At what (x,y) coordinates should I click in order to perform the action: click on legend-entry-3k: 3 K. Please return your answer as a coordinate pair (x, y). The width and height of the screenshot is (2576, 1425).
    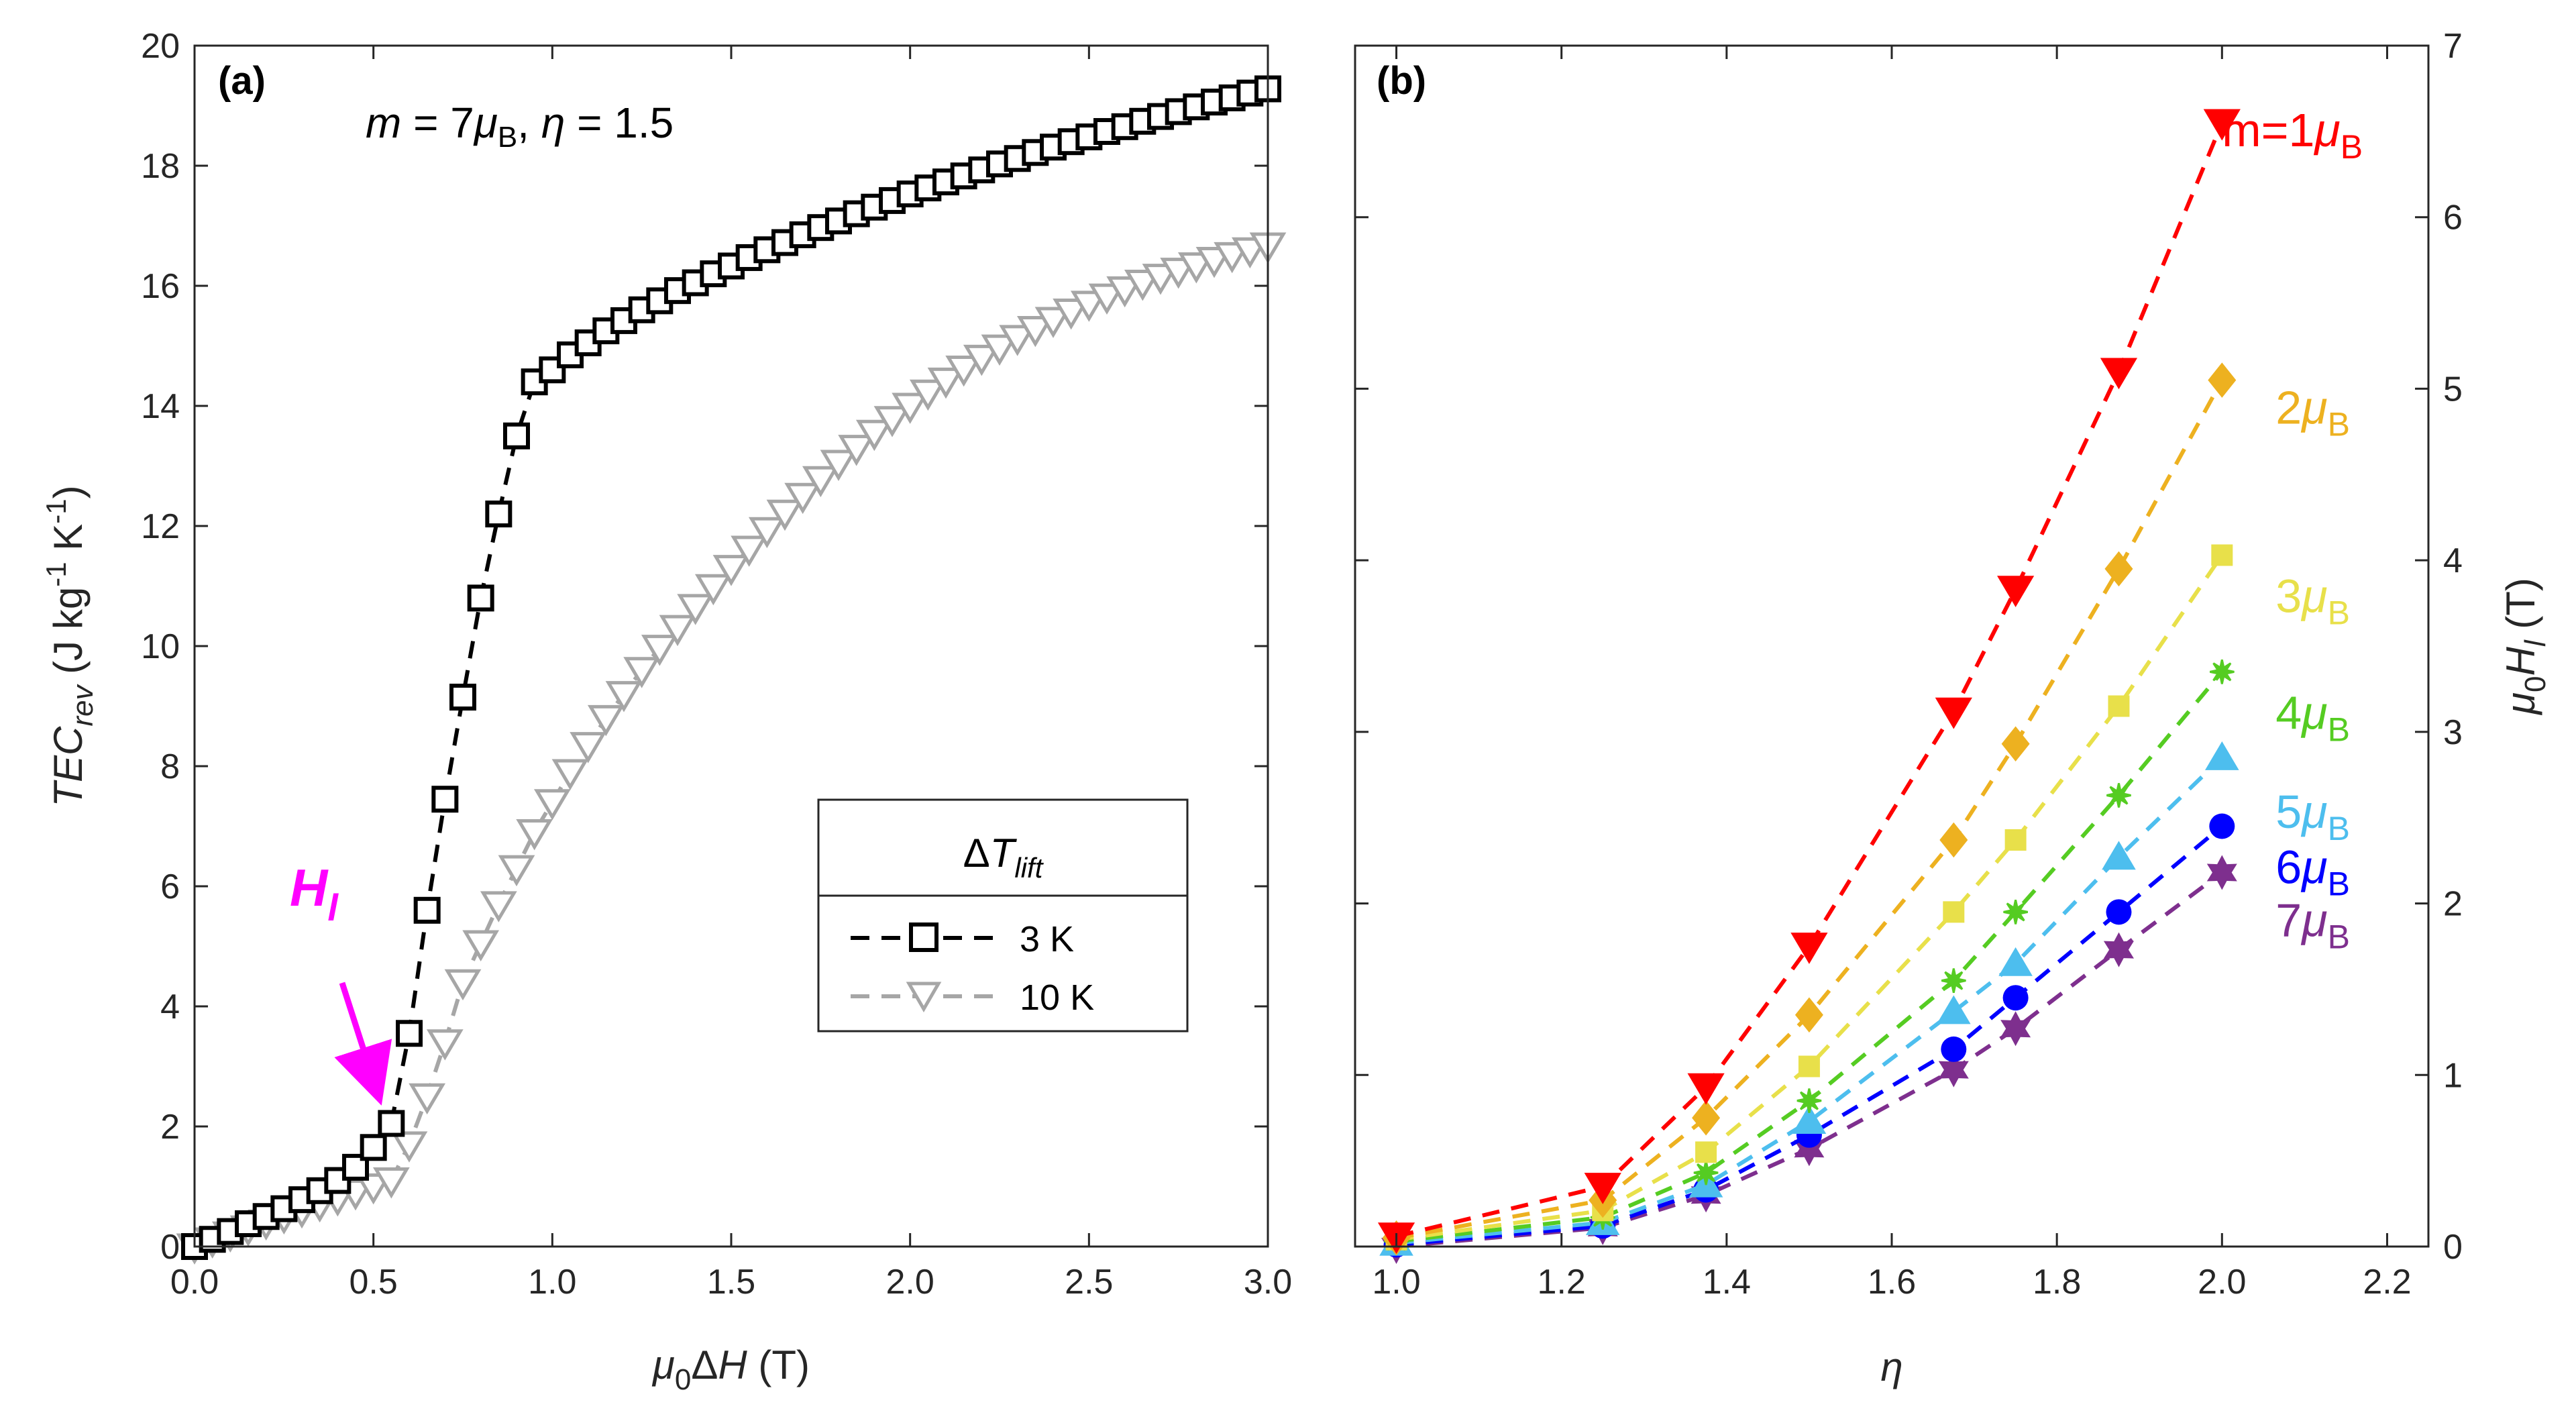
    Looking at the image, I should click on (962, 939).